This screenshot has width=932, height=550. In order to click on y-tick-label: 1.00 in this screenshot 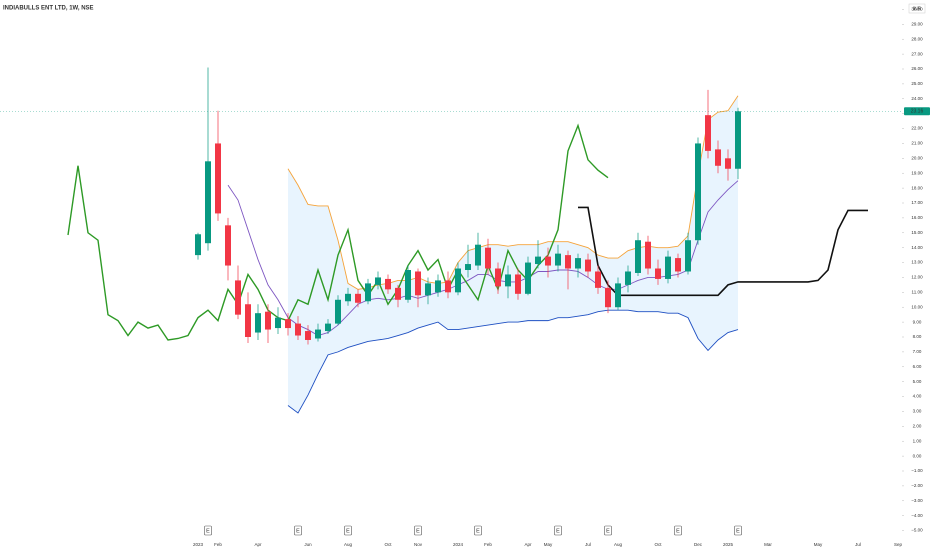, I will do `click(917, 440)`.